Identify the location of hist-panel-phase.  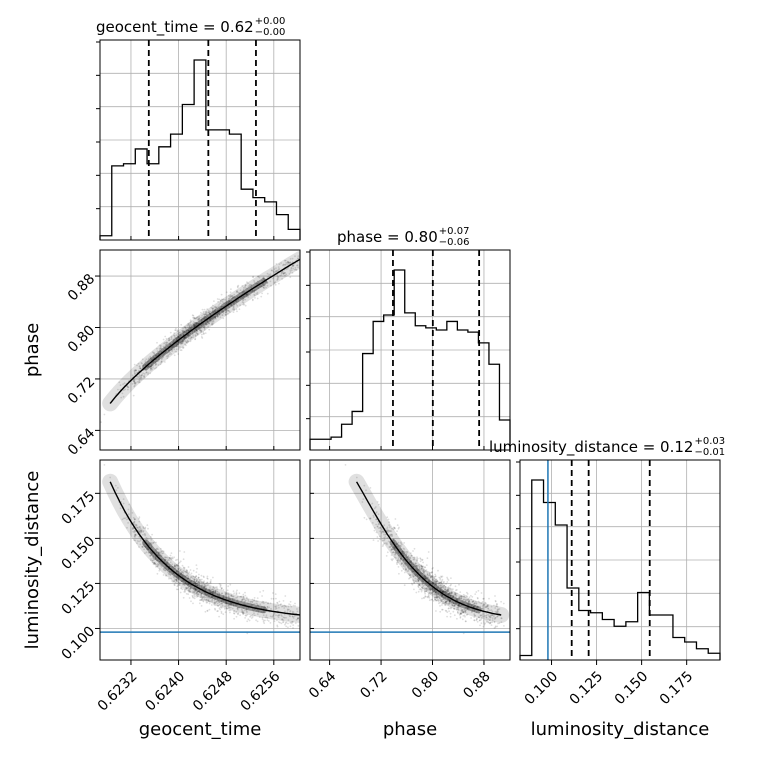
(408, 350).